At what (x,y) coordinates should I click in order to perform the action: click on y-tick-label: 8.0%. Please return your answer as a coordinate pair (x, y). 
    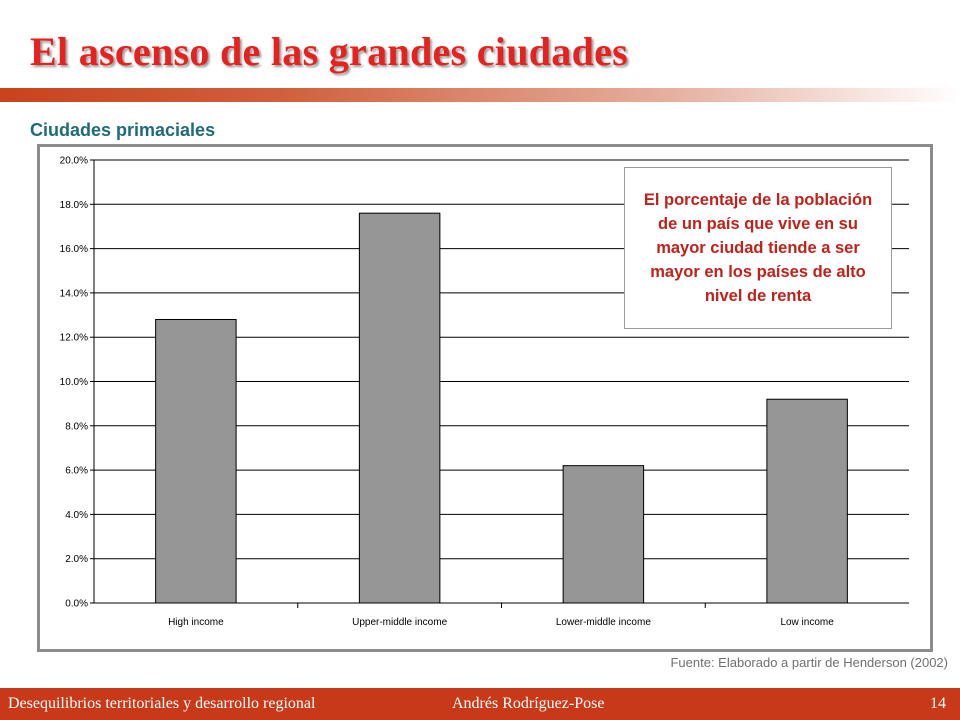
    Looking at the image, I should click on (76, 426).